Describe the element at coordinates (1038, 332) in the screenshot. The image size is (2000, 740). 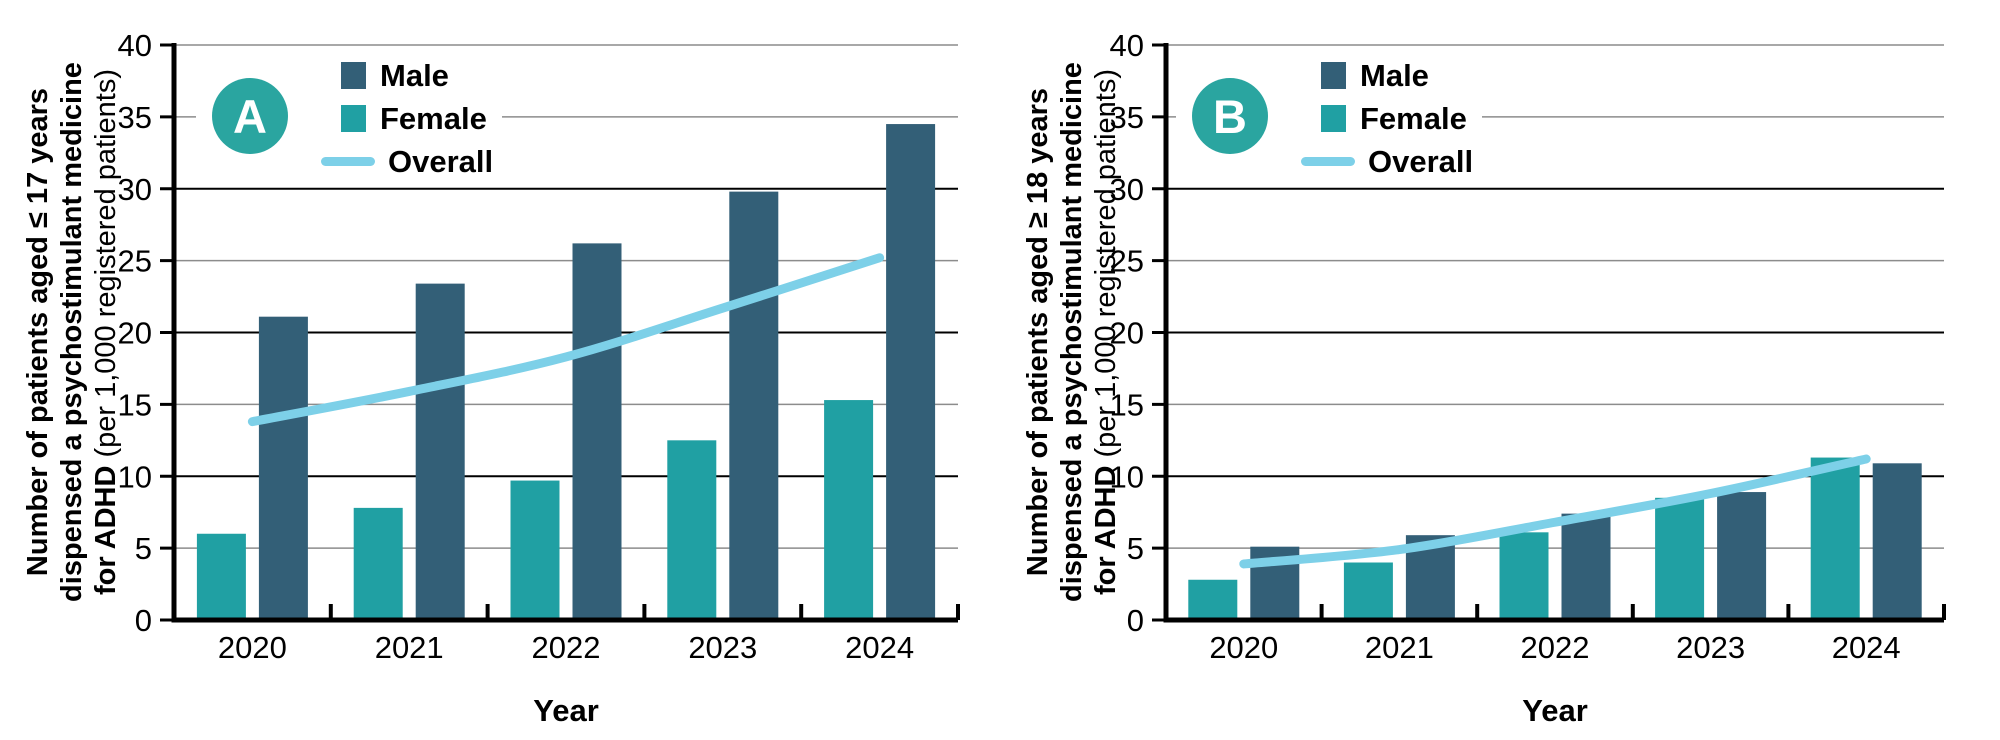
I see `y-axis-title-line1: Number of patients aged ≥ 18 years` at that location.